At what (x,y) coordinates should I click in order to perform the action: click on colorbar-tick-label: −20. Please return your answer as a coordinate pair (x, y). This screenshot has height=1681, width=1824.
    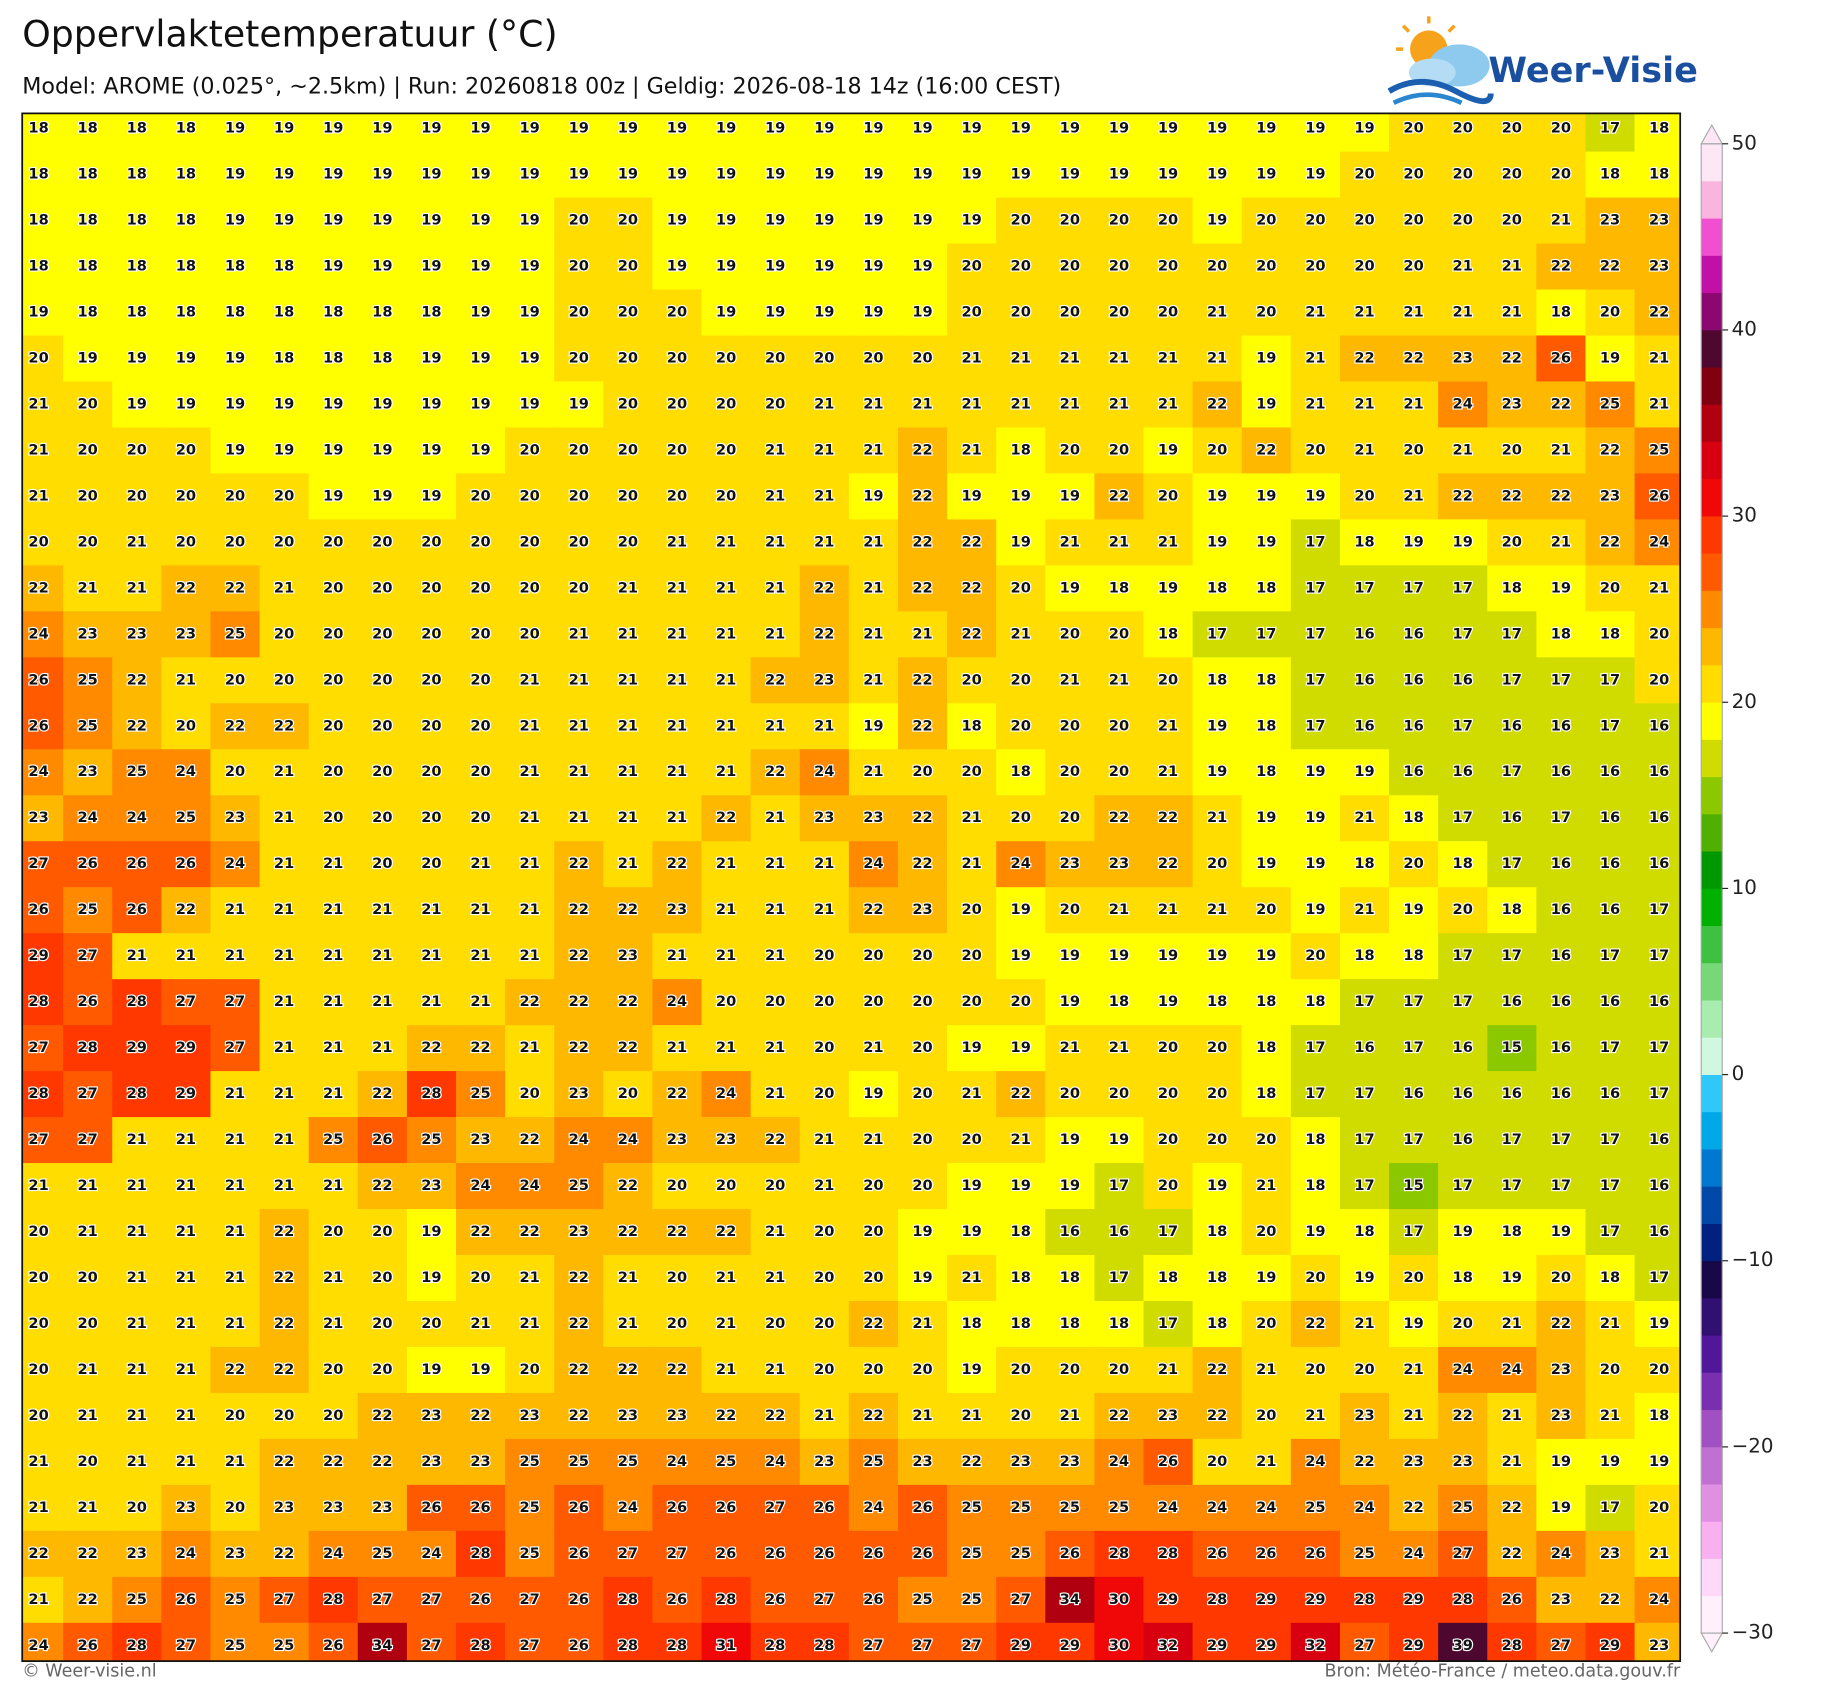
    Looking at the image, I should click on (1753, 1445).